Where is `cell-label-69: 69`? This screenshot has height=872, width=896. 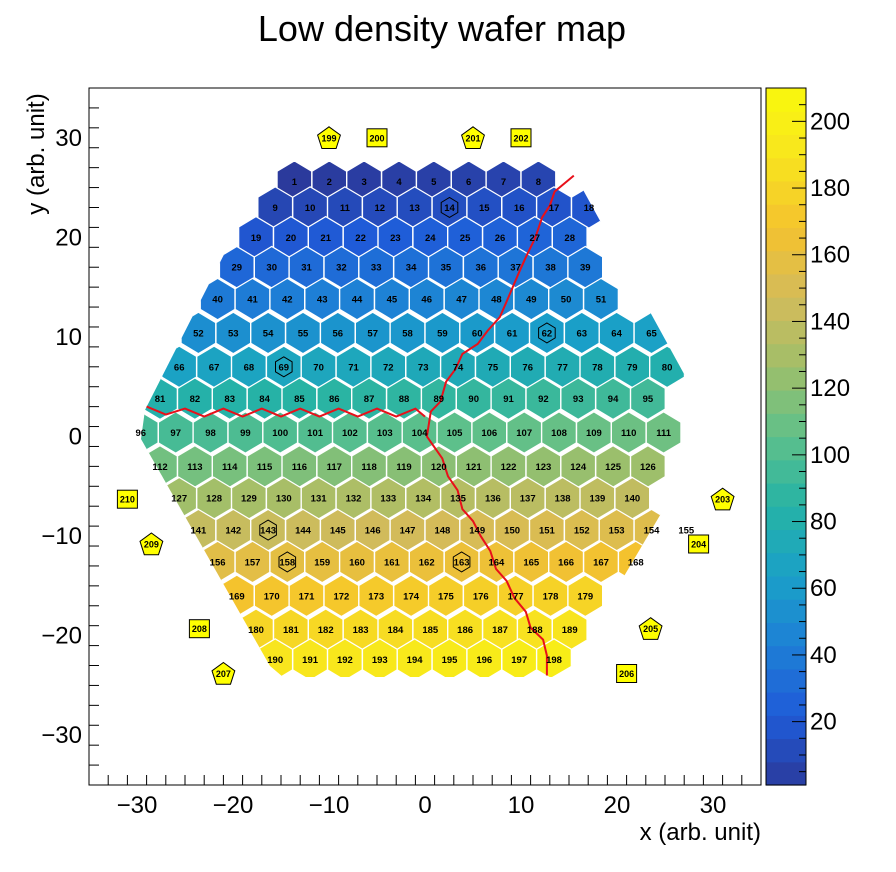
cell-label-69: 69 is located at coordinates (284, 367).